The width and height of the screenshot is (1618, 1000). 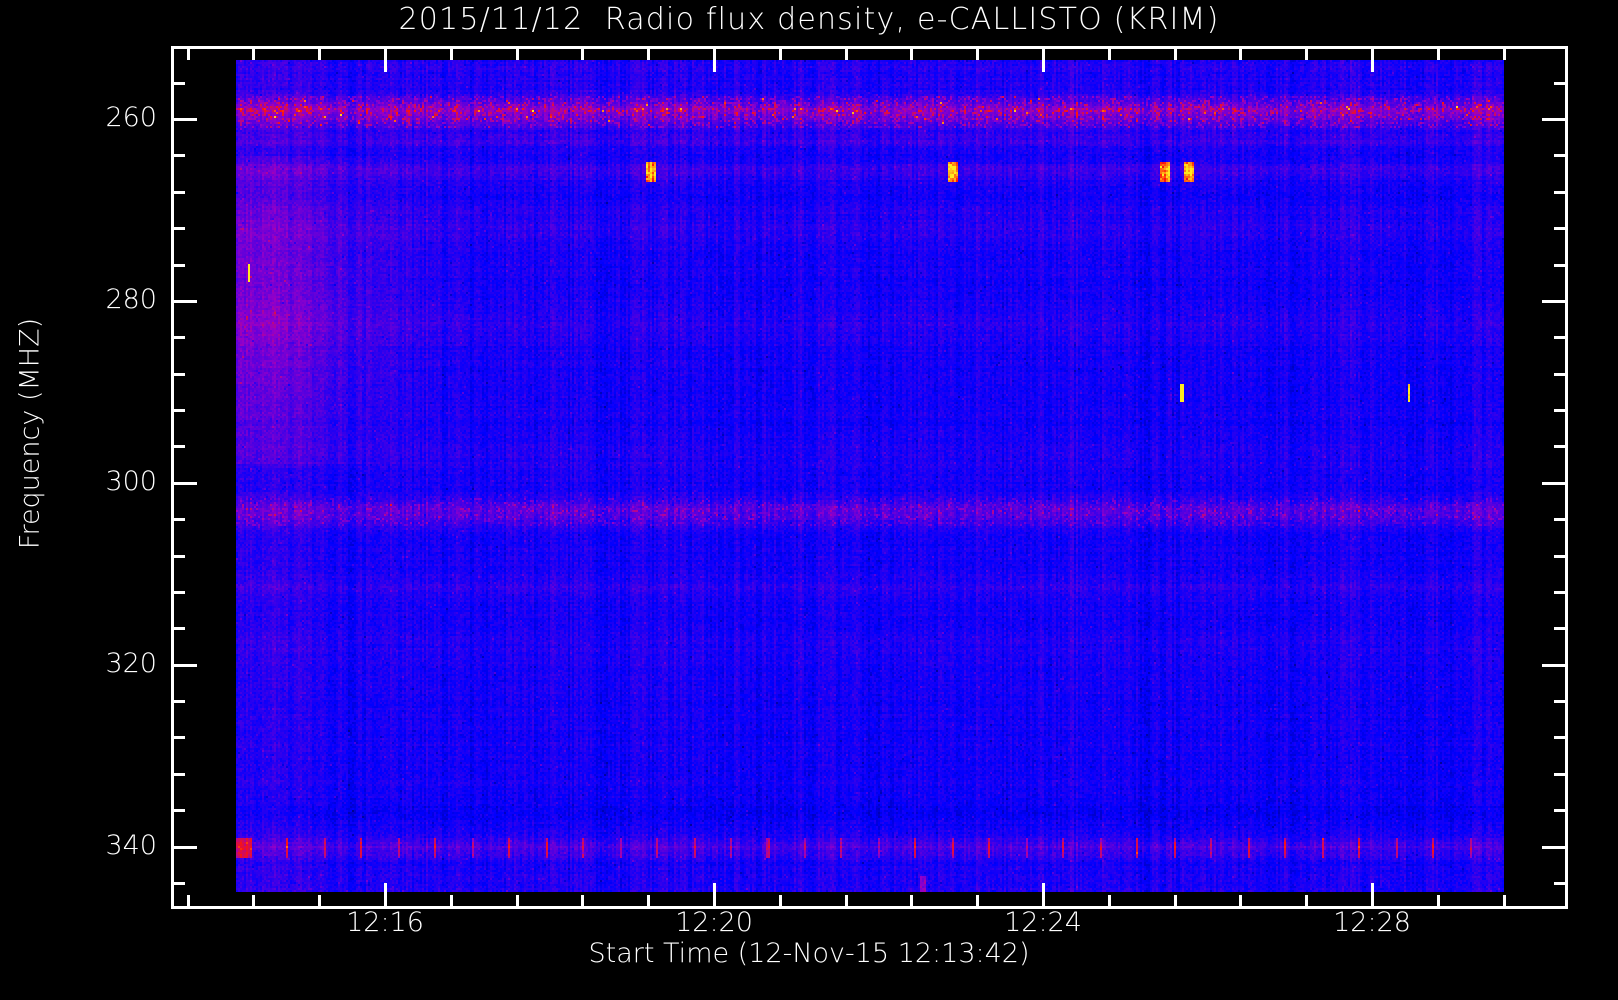 I want to click on y-tick-label: 260, so click(x=131, y=118).